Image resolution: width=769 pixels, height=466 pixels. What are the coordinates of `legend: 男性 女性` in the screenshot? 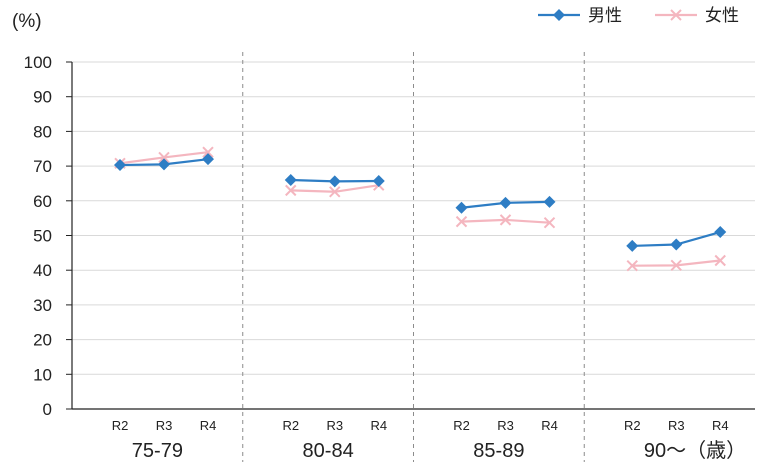 It's located at (638, 15).